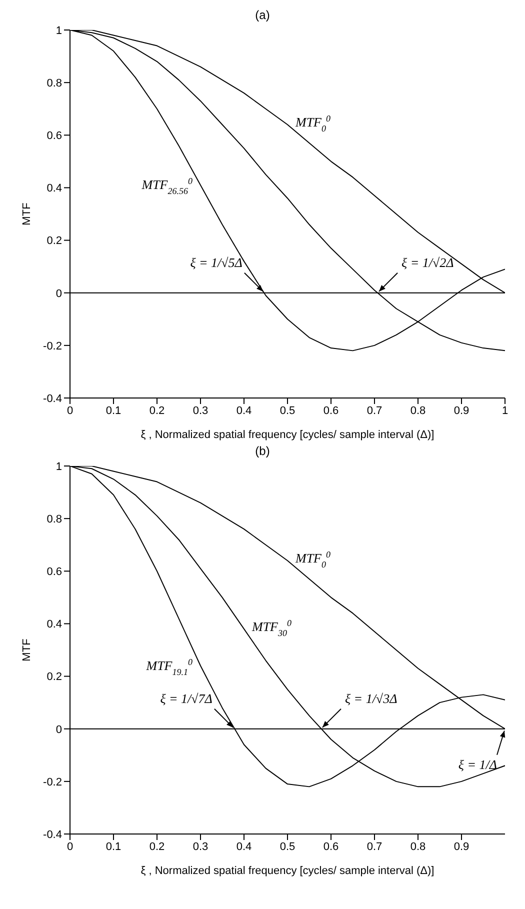 The height and width of the screenshot is (909, 525). What do you see at coordinates (371, 698) in the screenshot?
I see `annotation: ξ = 1/√3Δ` at bounding box center [371, 698].